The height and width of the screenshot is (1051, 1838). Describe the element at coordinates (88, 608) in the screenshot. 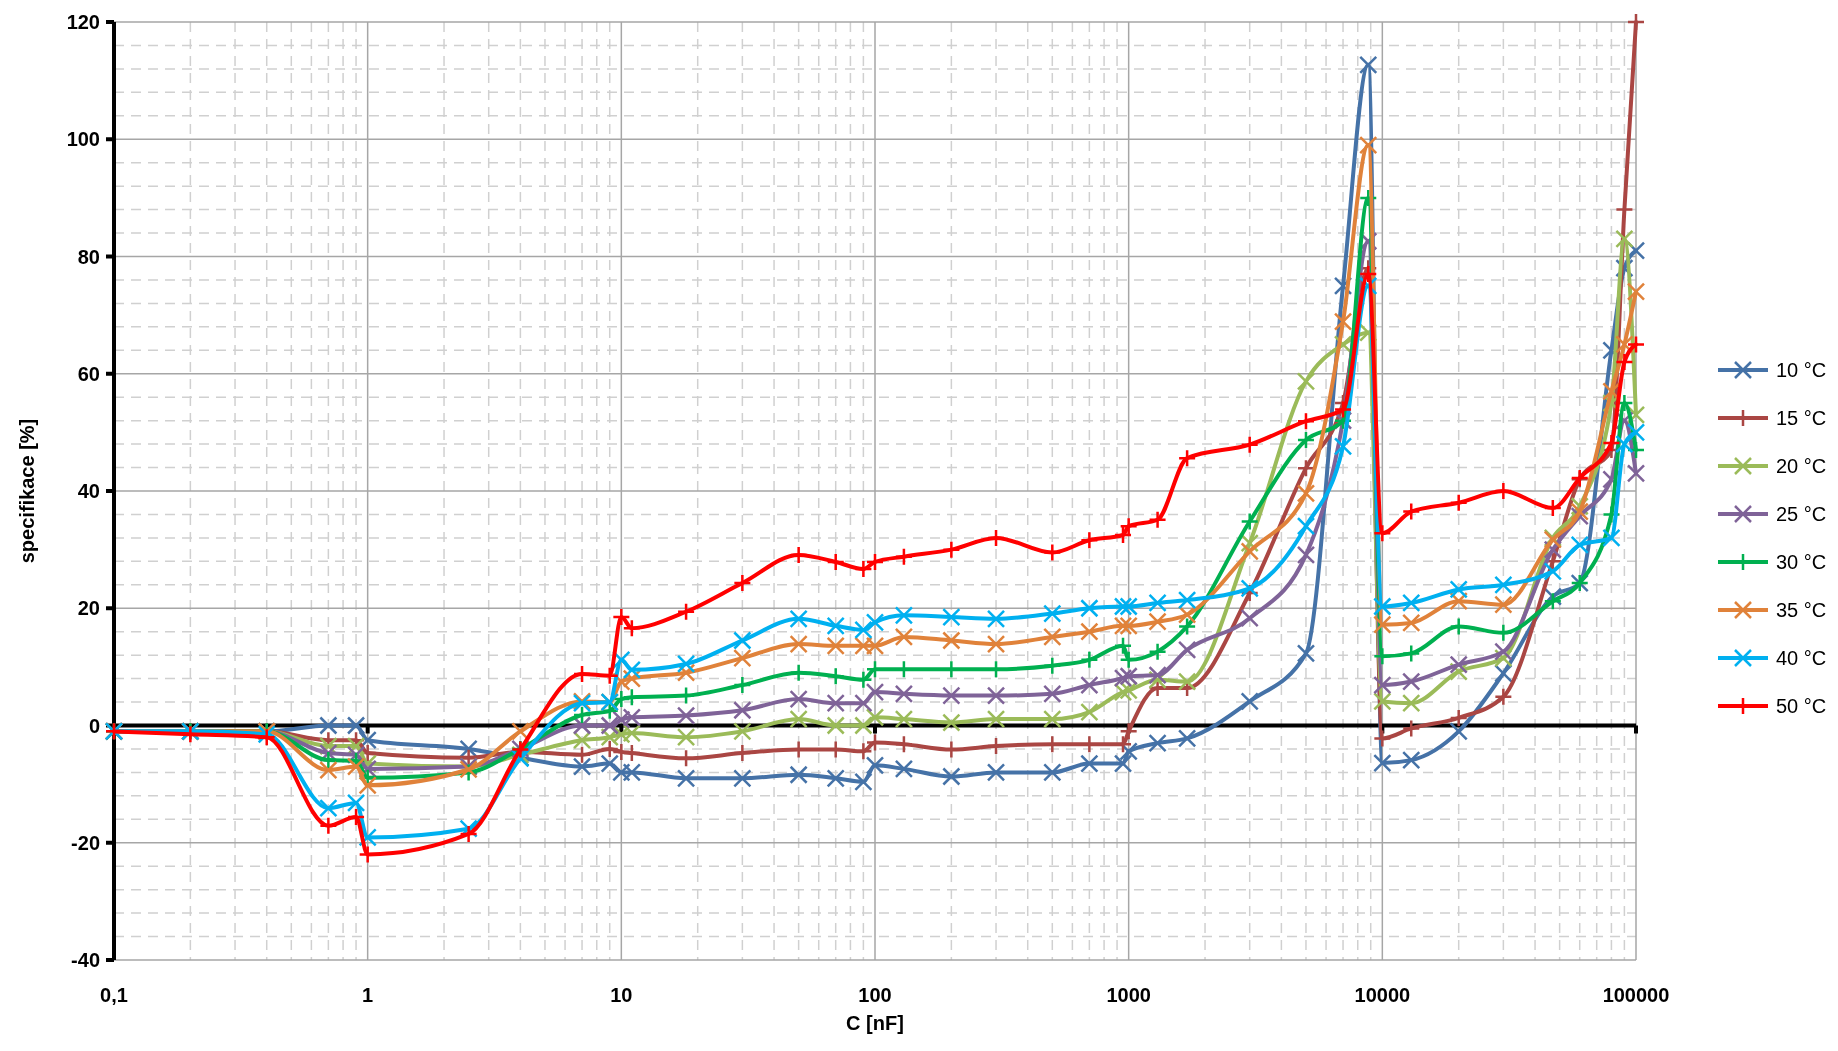

I see `y-tick-label: 20` at that location.